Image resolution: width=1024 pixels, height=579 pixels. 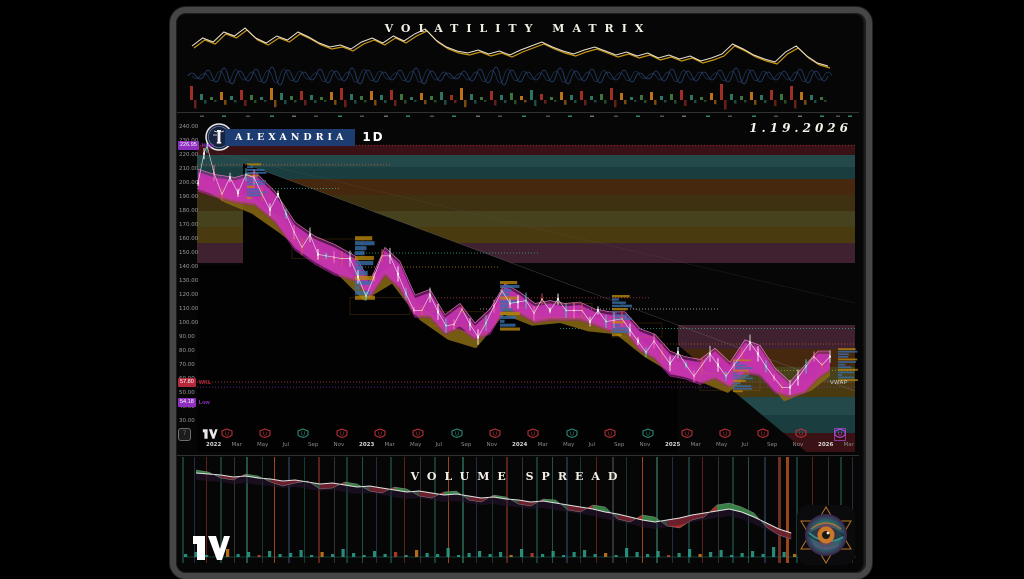 I want to click on volume-spread-canvas, so click(x=518, y=510).